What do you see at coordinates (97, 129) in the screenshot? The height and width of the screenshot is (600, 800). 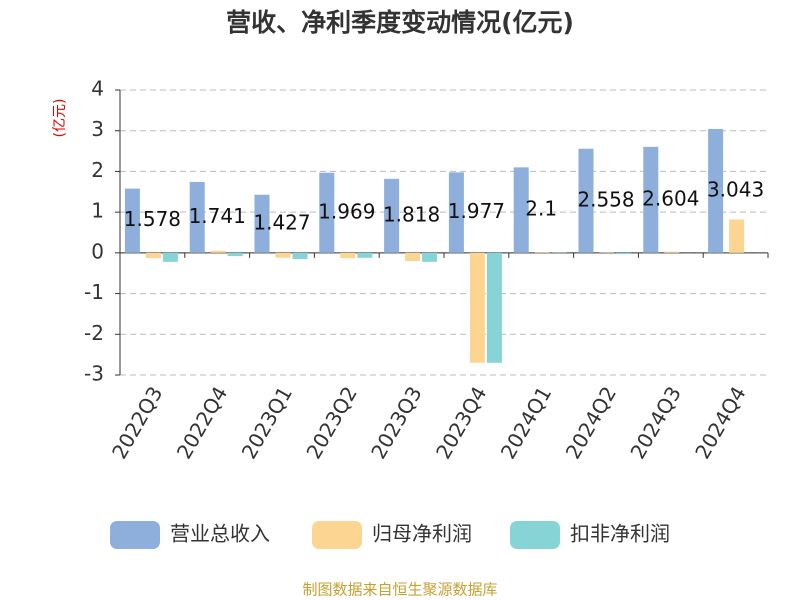 I see `y-tick-label: 3` at bounding box center [97, 129].